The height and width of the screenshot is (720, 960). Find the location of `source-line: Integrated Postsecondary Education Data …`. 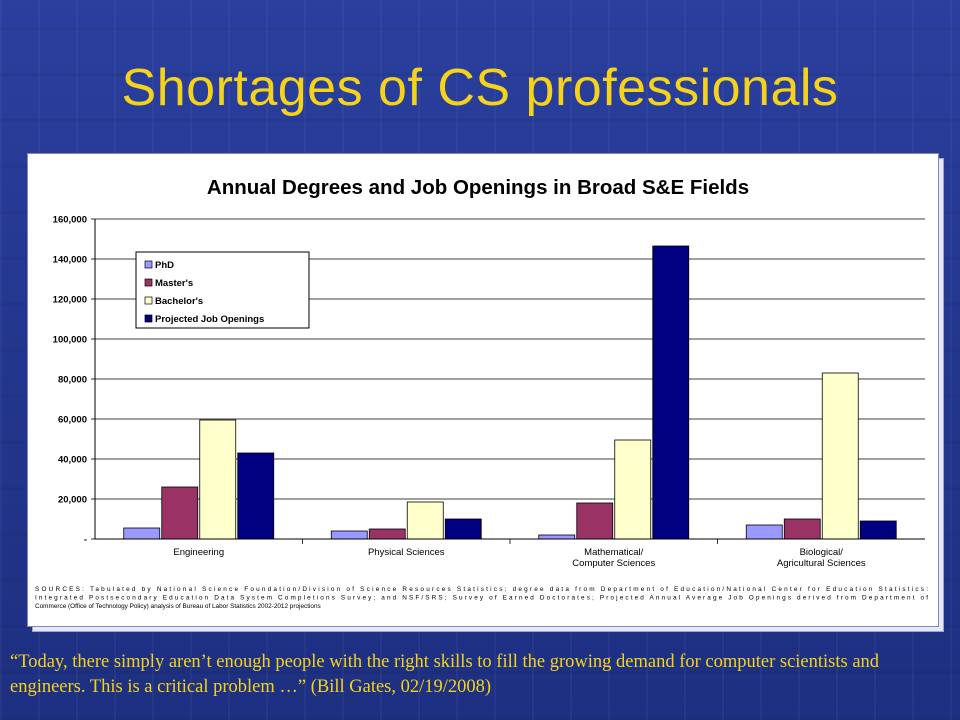

source-line: Integrated Postsecondary Education Data … is located at coordinates (481, 598).